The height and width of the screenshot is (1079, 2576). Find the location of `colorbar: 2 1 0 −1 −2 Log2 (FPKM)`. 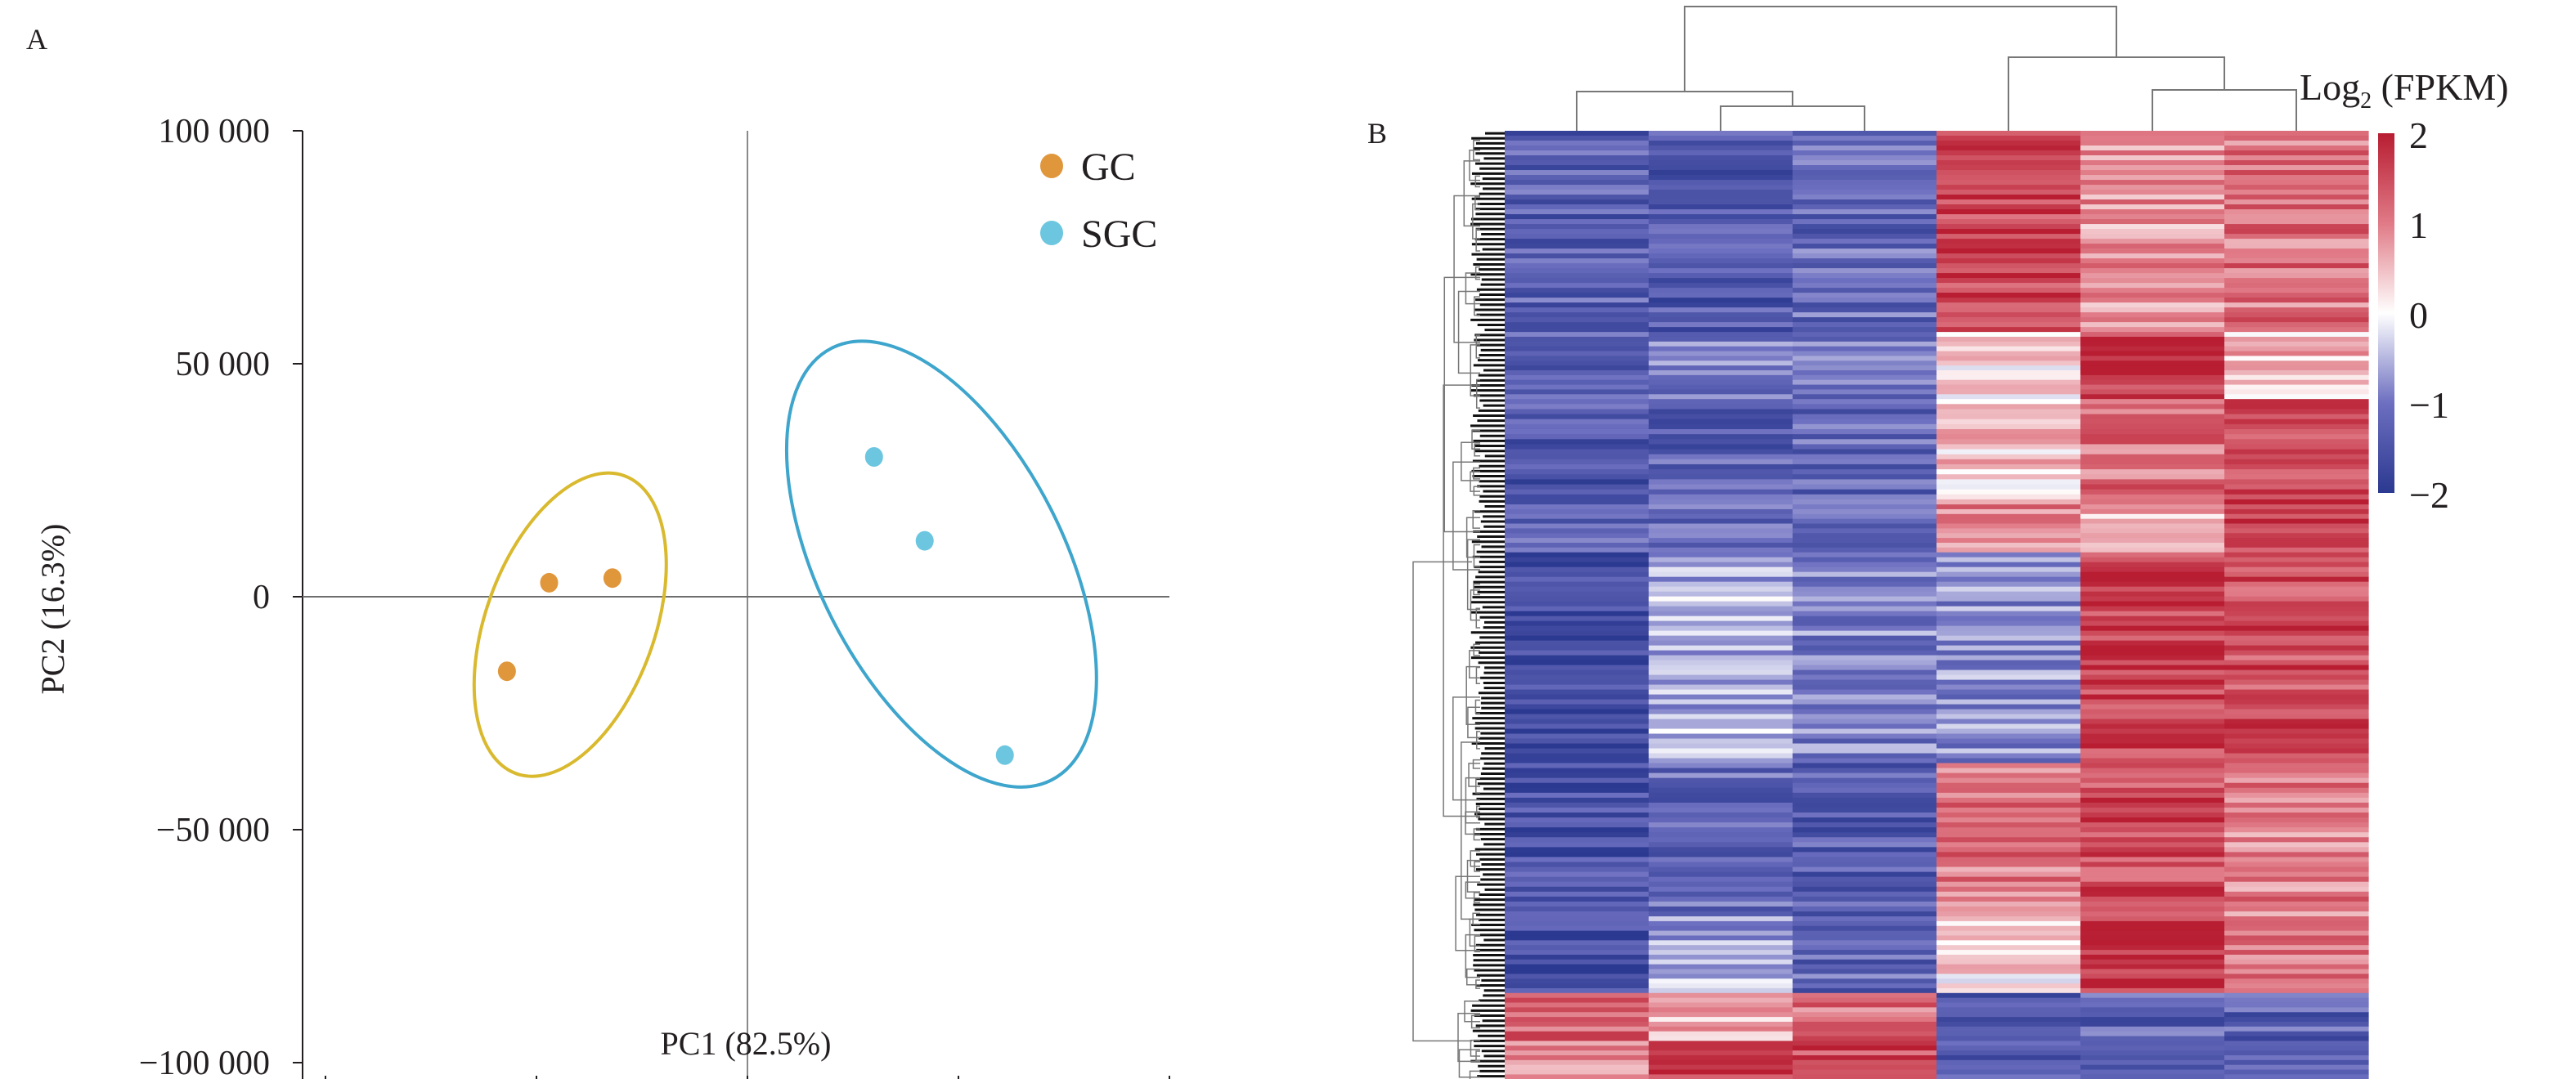

colorbar: 2 1 0 −1 −2 Log2 (FPKM) is located at coordinates (2404, 291).